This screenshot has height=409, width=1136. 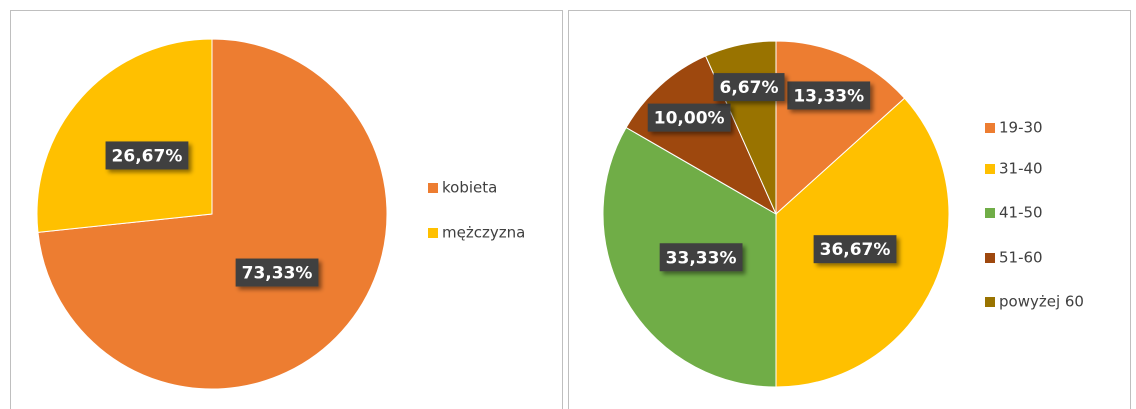 What do you see at coordinates (1021, 258) in the screenshot?
I see `legend-label: 51-60` at bounding box center [1021, 258].